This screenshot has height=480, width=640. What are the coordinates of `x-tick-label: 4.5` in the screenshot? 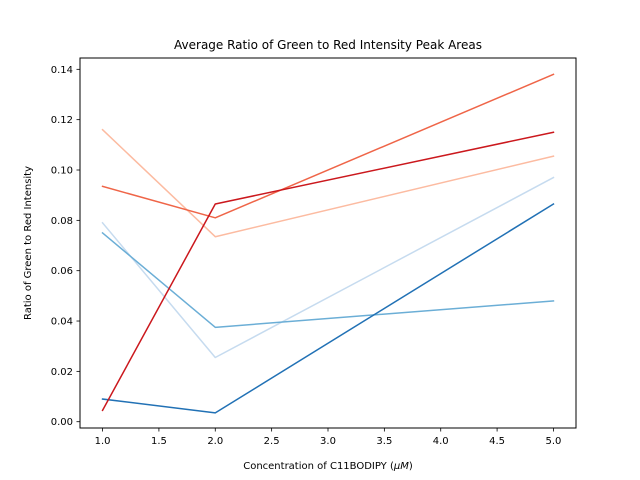 It's located at (497, 441).